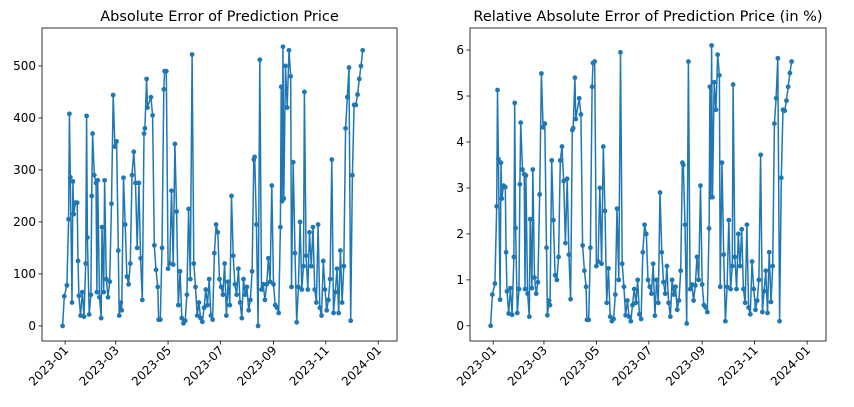 The image size is (854, 407). What do you see at coordinates (460, 50) in the screenshot?
I see `y-tick-label: 6` at bounding box center [460, 50].